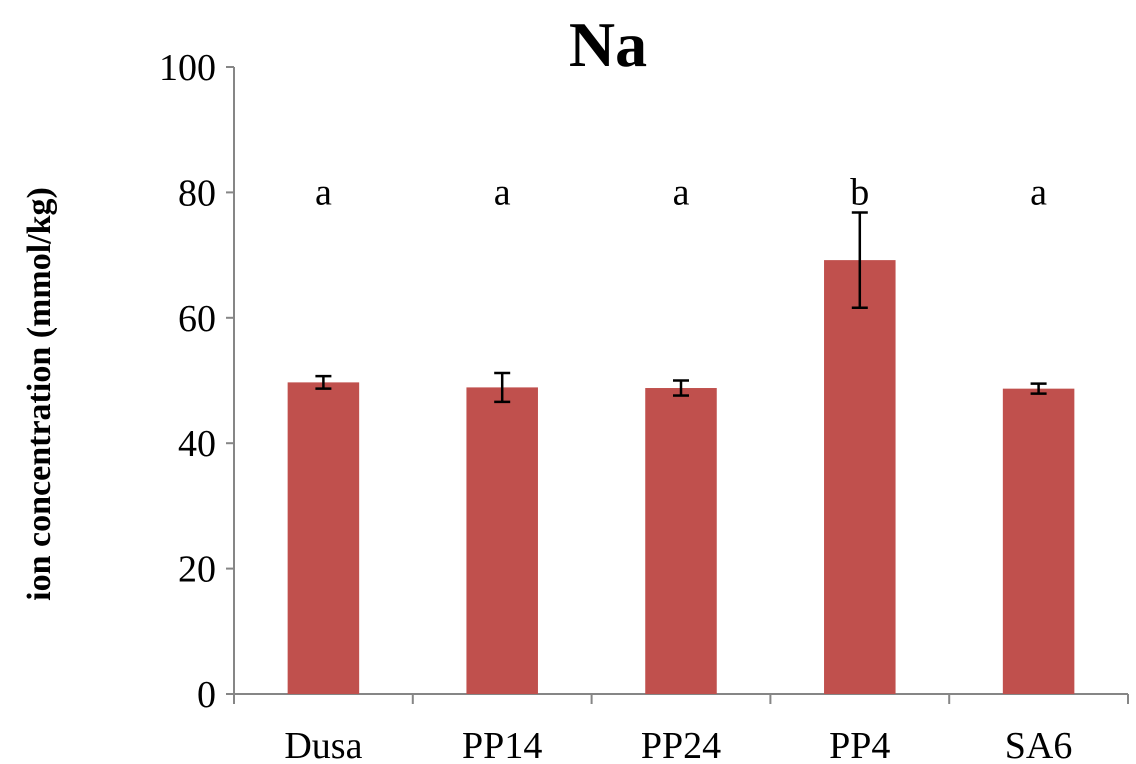 Image resolution: width=1136 pixels, height=764 pixels. What do you see at coordinates (608, 44) in the screenshot?
I see `chart-title: Na` at bounding box center [608, 44].